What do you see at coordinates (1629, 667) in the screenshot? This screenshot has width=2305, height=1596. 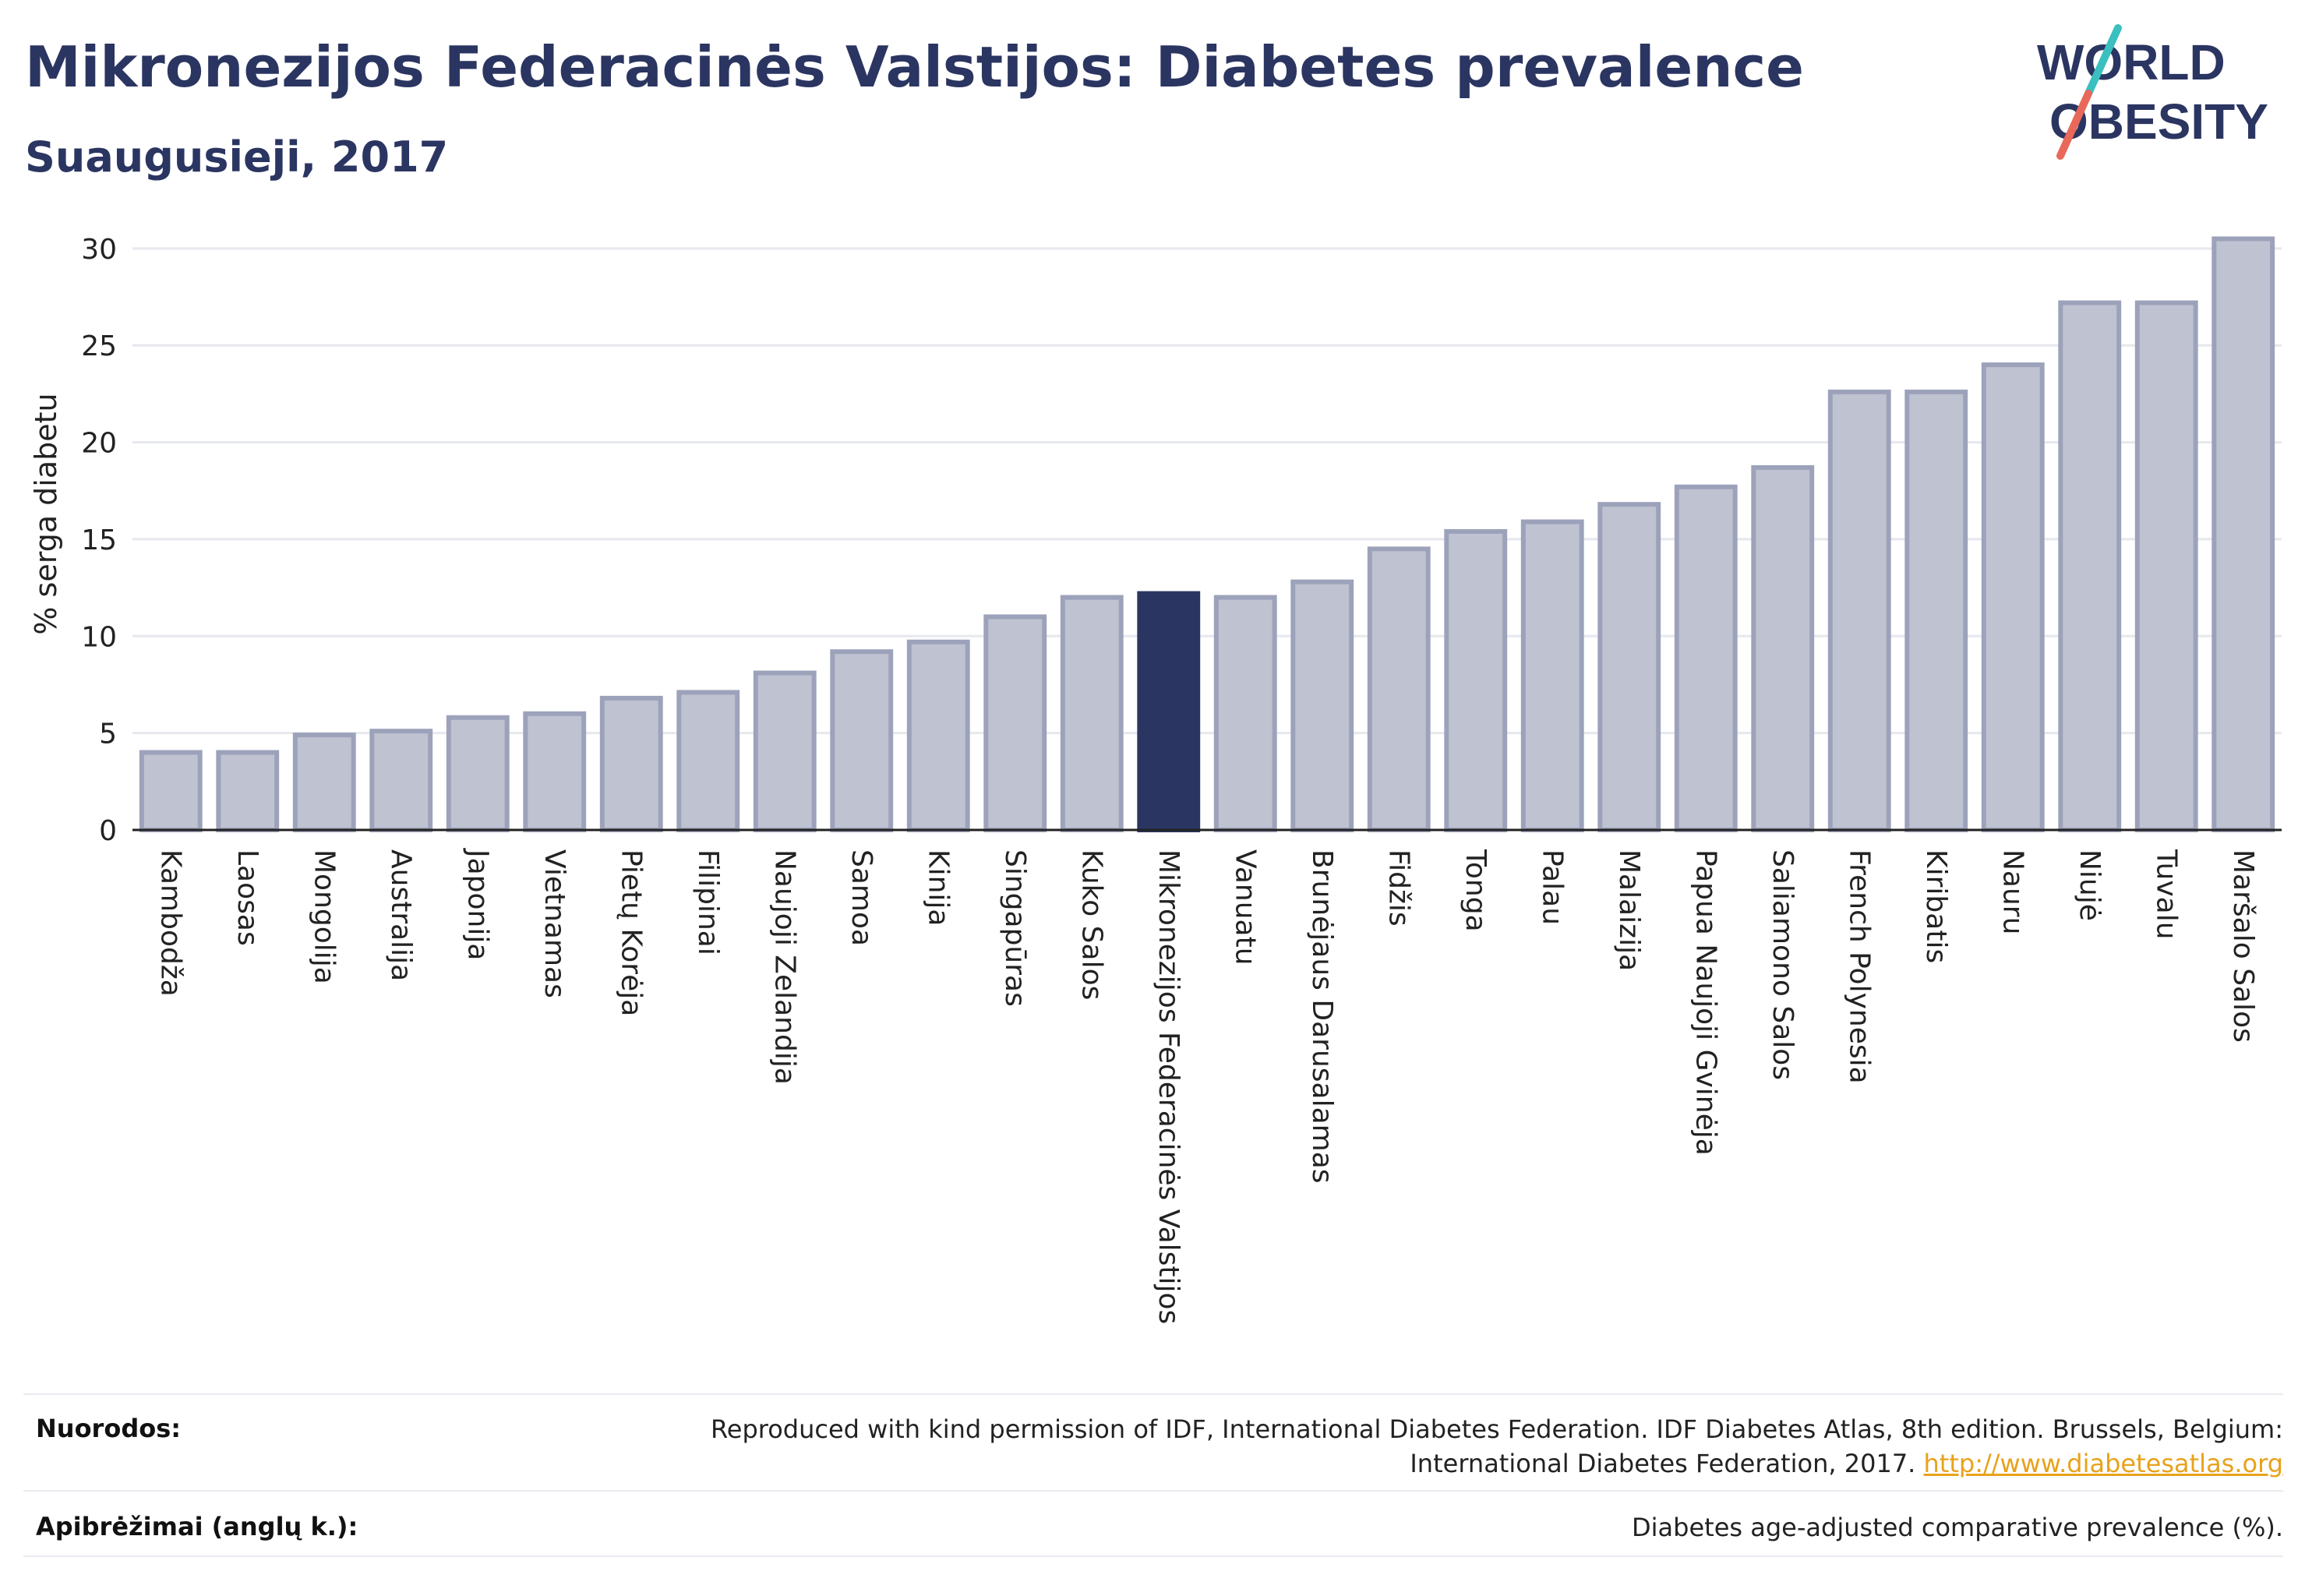 I see `bar-malaizija` at bounding box center [1629, 667].